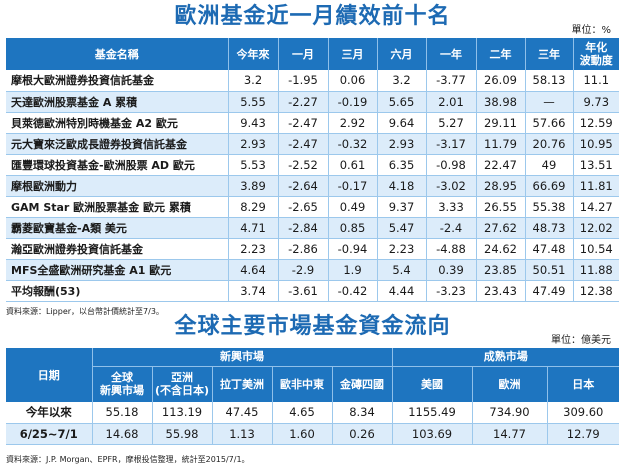 The image size is (625, 468). Describe the element at coordinates (595, 123) in the screenshot. I see `value-cell: 12.59` at that location.